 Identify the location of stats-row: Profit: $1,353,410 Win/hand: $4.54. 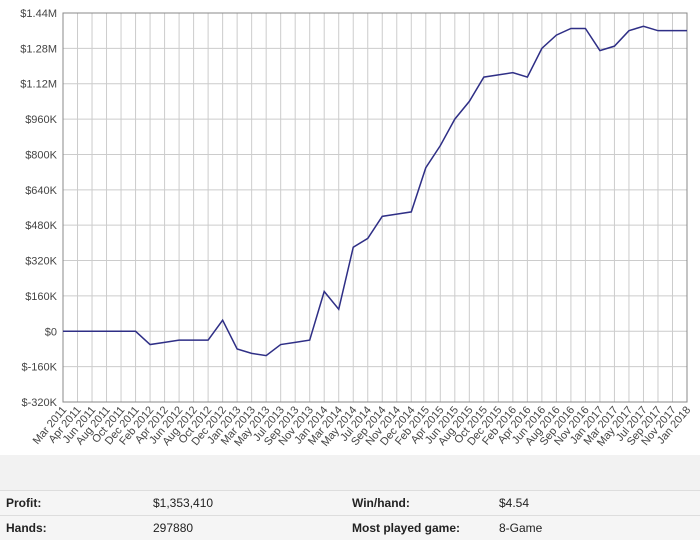
(350, 502).